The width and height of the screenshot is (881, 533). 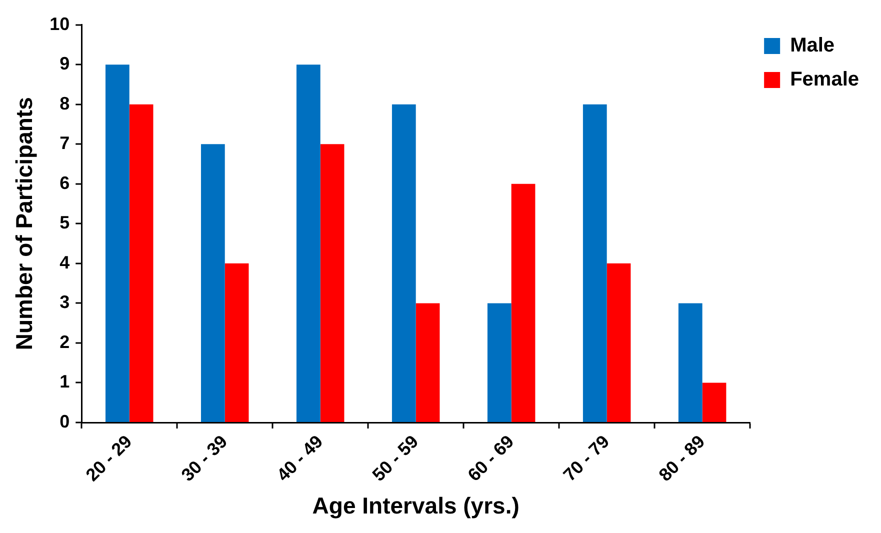 What do you see at coordinates (65, 342) in the screenshot?
I see `y-tick-label: 2` at bounding box center [65, 342].